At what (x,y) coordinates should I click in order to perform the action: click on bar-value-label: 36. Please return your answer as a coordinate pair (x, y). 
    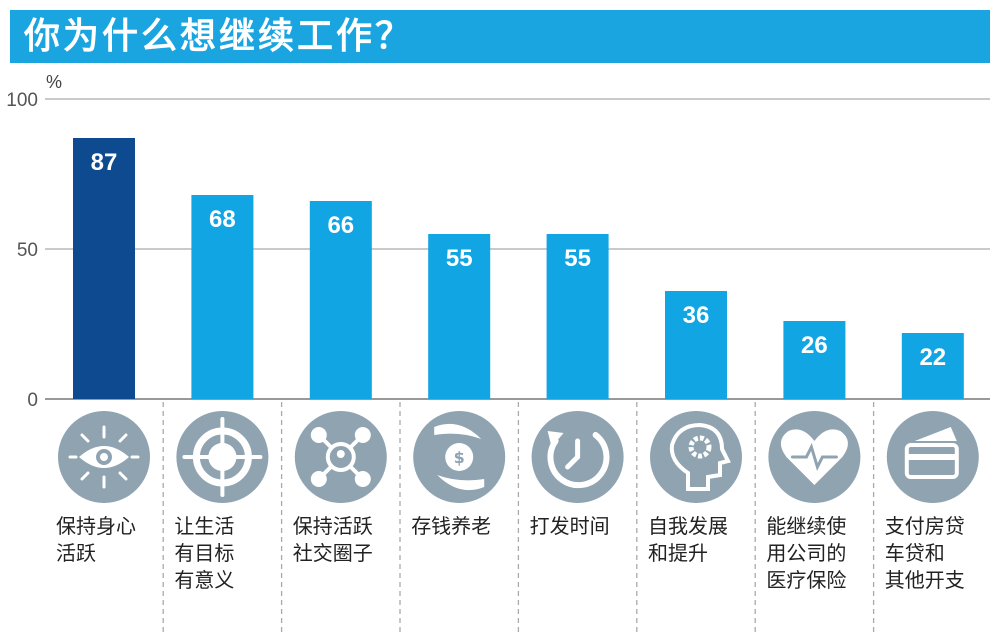
    Looking at the image, I should click on (696, 315).